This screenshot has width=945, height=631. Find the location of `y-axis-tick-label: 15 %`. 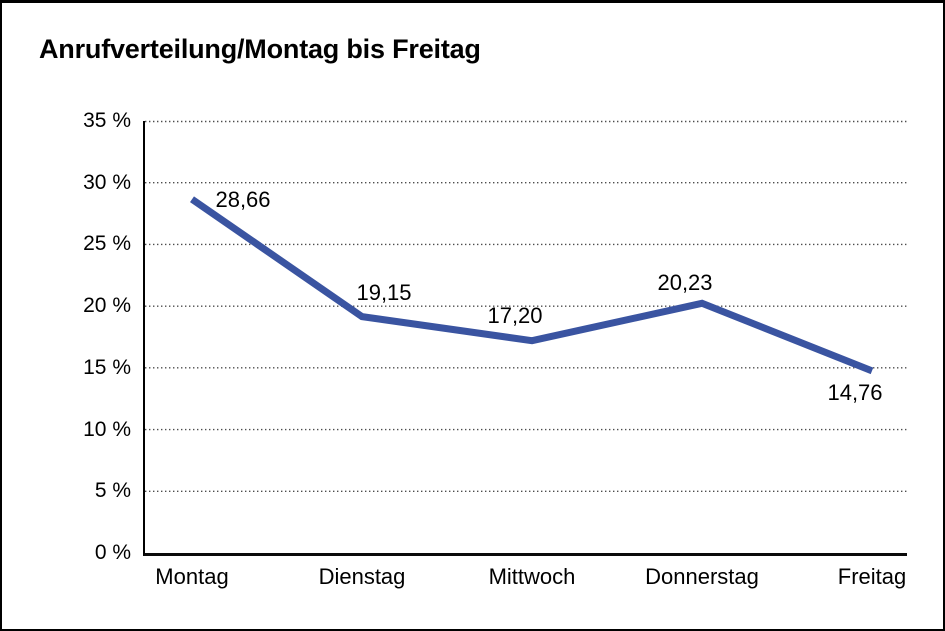

y-axis-tick-label: 15 % is located at coordinates (107, 367).